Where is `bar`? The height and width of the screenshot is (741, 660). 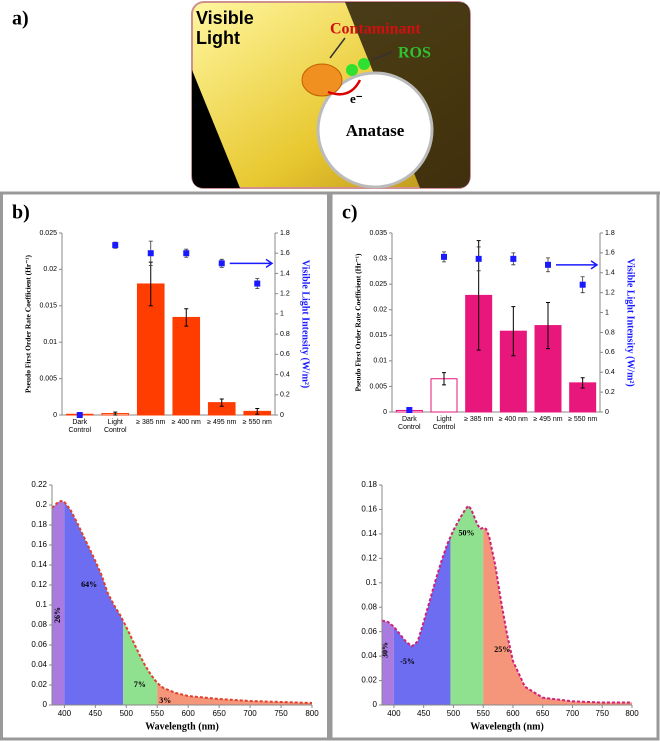
bar is located at coordinates (513, 371).